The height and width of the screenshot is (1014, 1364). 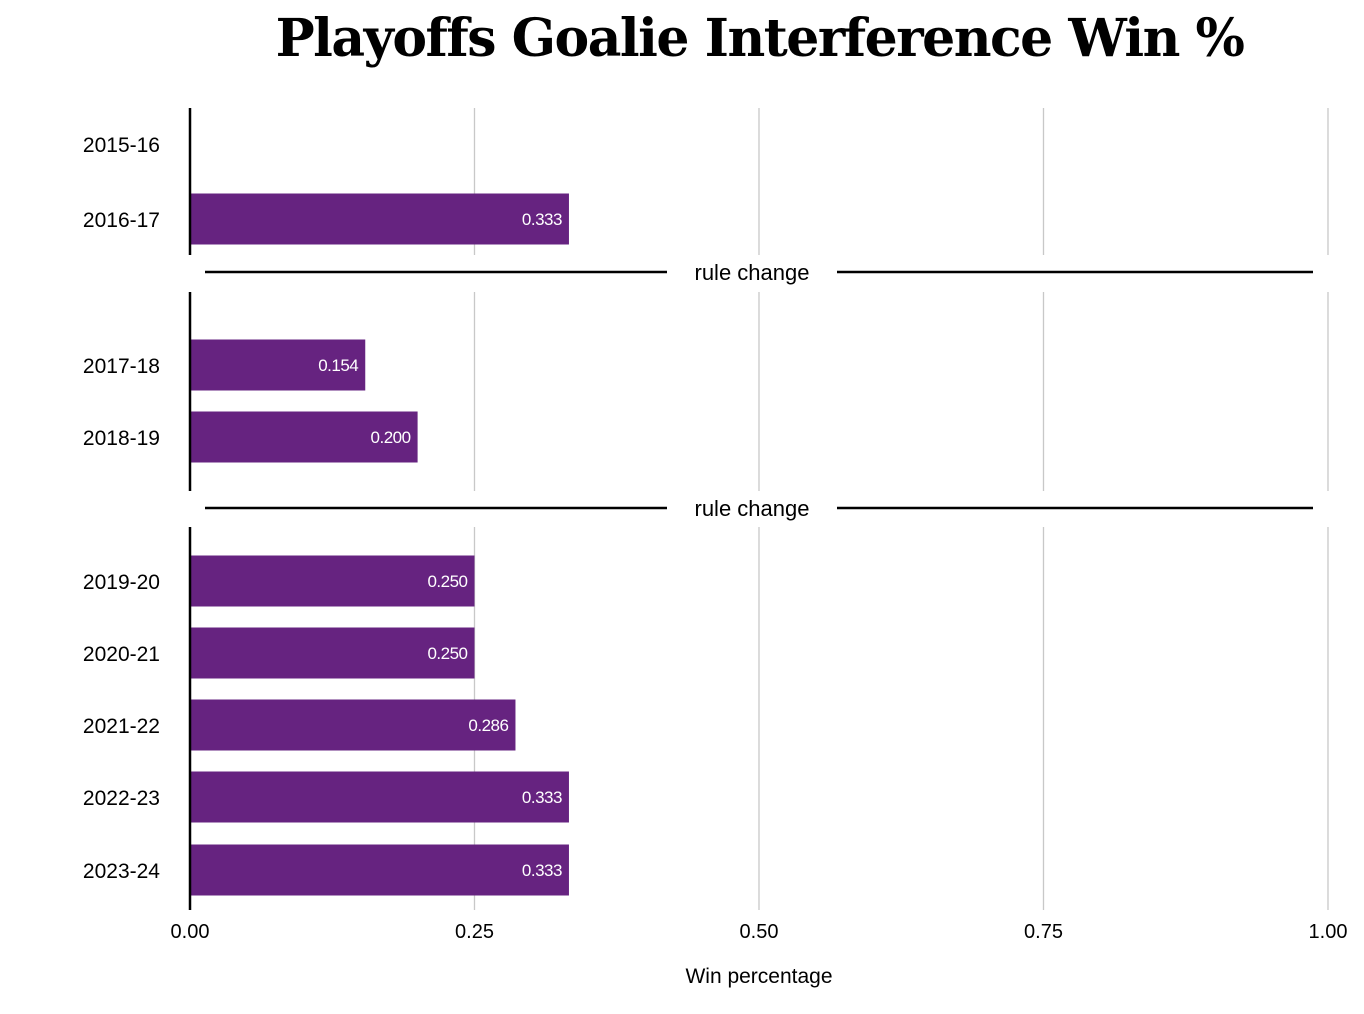 I want to click on y-tick-label: 2022-23, so click(x=121, y=798).